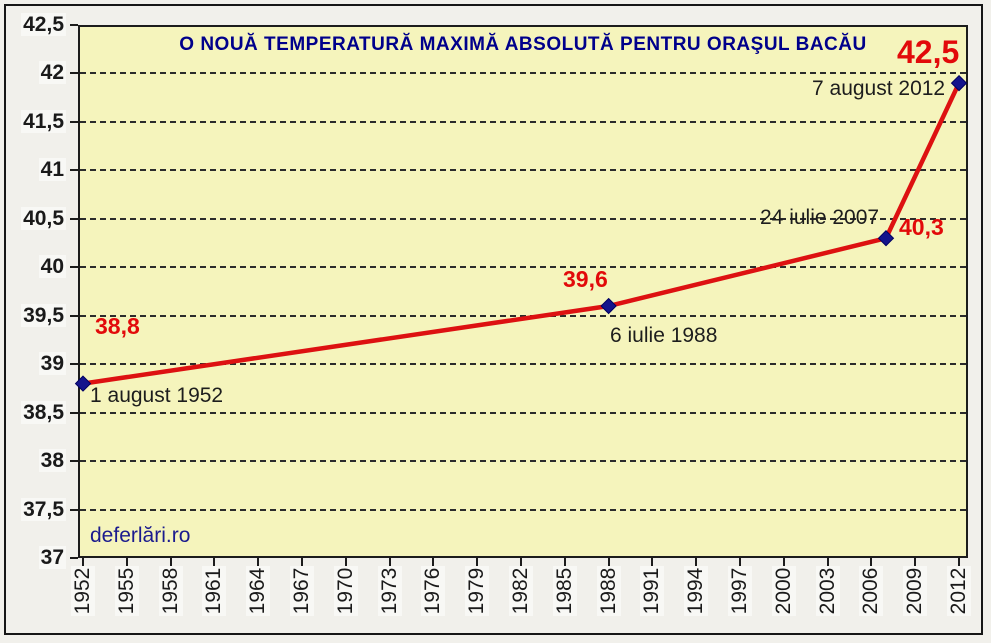 The height and width of the screenshot is (643, 991). What do you see at coordinates (565, 591) in the screenshot?
I see `x-axis-label: 1985` at bounding box center [565, 591].